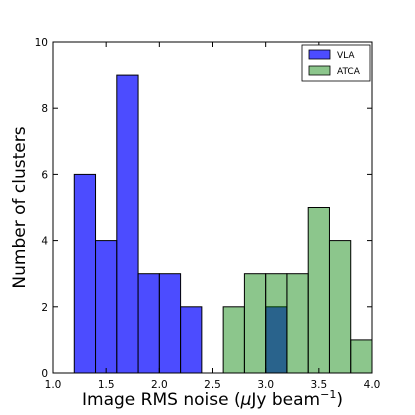  I want to click on y-axis-label: Number of clusters, so click(20, 207).